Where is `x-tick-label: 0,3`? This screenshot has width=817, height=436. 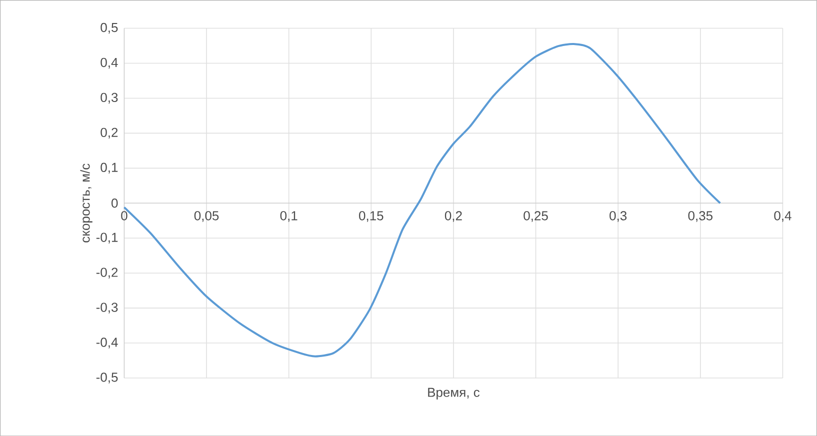 x-tick-label: 0,3 is located at coordinates (618, 216).